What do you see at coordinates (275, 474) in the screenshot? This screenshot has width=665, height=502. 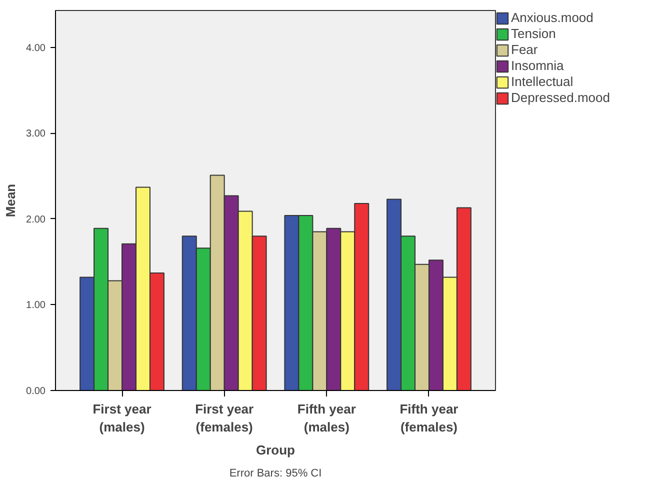 I see `text: Error Bars: 95% CI` at bounding box center [275, 474].